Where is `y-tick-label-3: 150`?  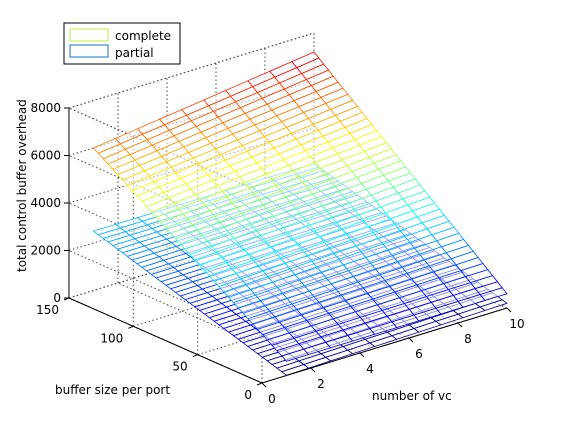
y-tick-label-3: 150 is located at coordinates (47, 310).